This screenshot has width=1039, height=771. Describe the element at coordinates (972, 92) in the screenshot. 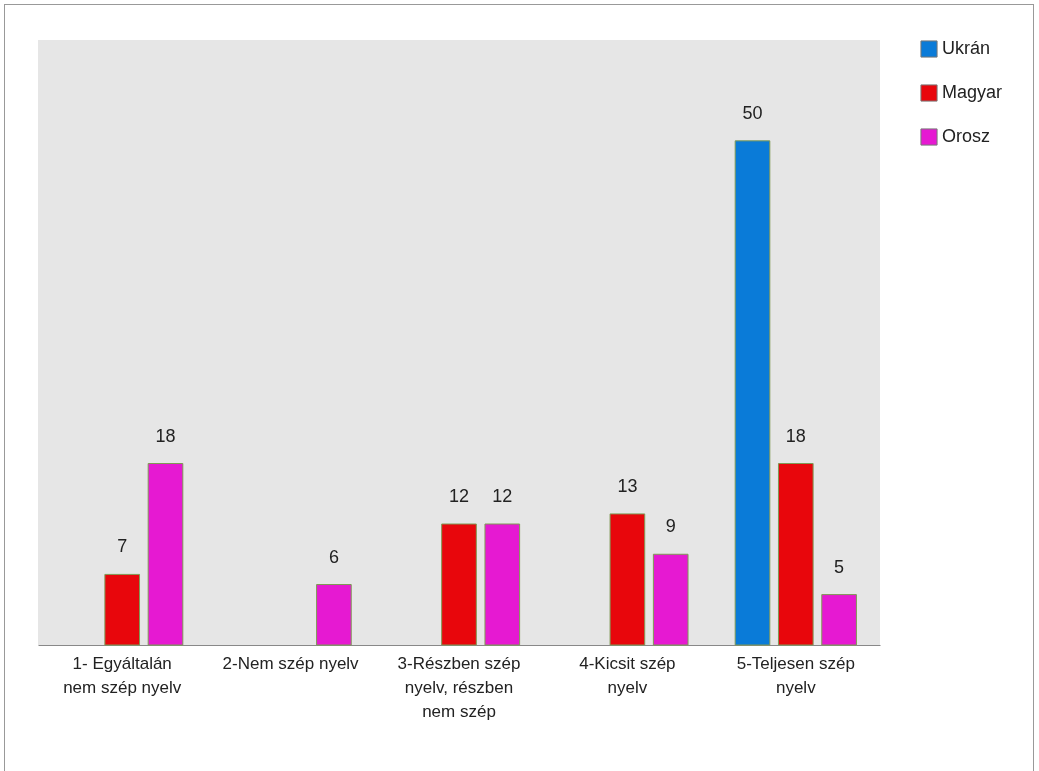

I see `legend-label: Magyar` at that location.